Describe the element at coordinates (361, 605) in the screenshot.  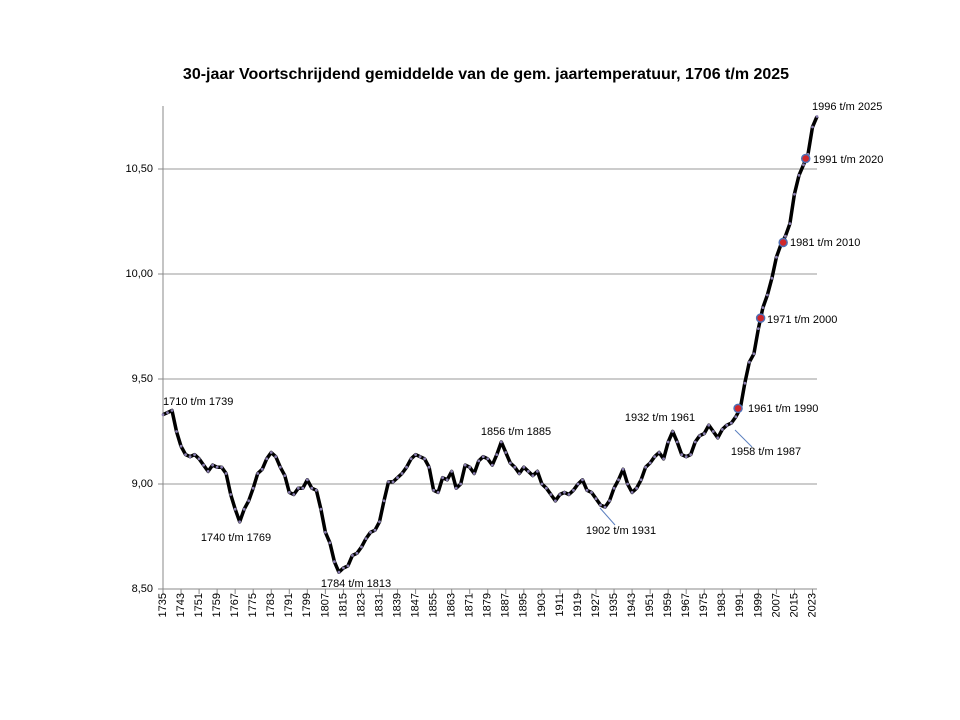
I see `x-tick-label: 1823` at that location.